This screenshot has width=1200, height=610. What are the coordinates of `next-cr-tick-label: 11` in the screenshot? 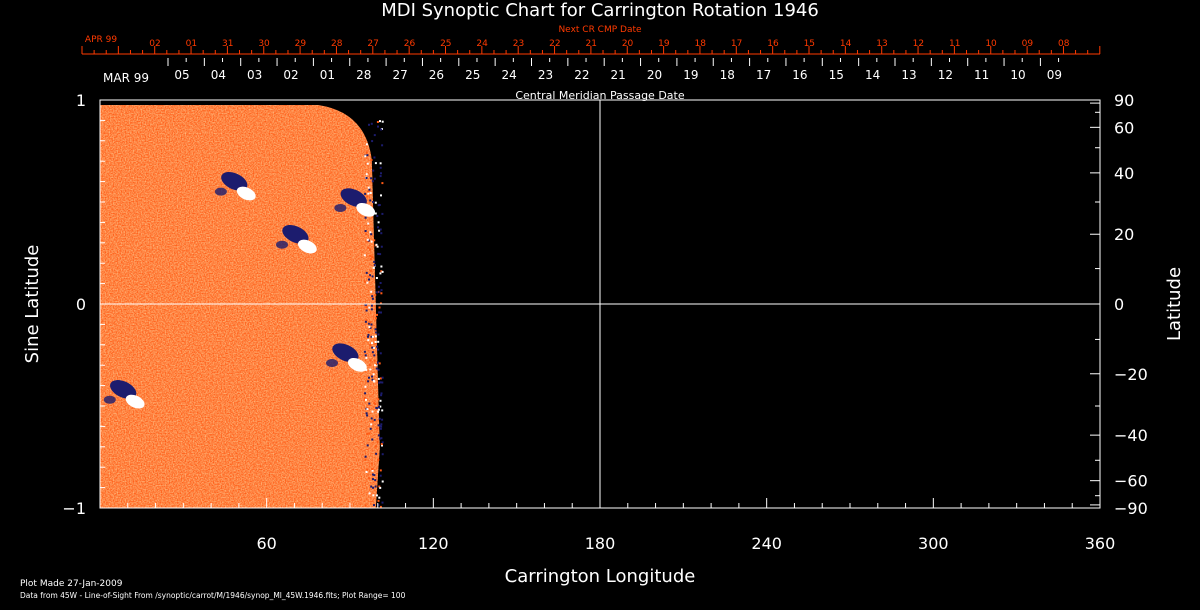 It's located at (954, 44).